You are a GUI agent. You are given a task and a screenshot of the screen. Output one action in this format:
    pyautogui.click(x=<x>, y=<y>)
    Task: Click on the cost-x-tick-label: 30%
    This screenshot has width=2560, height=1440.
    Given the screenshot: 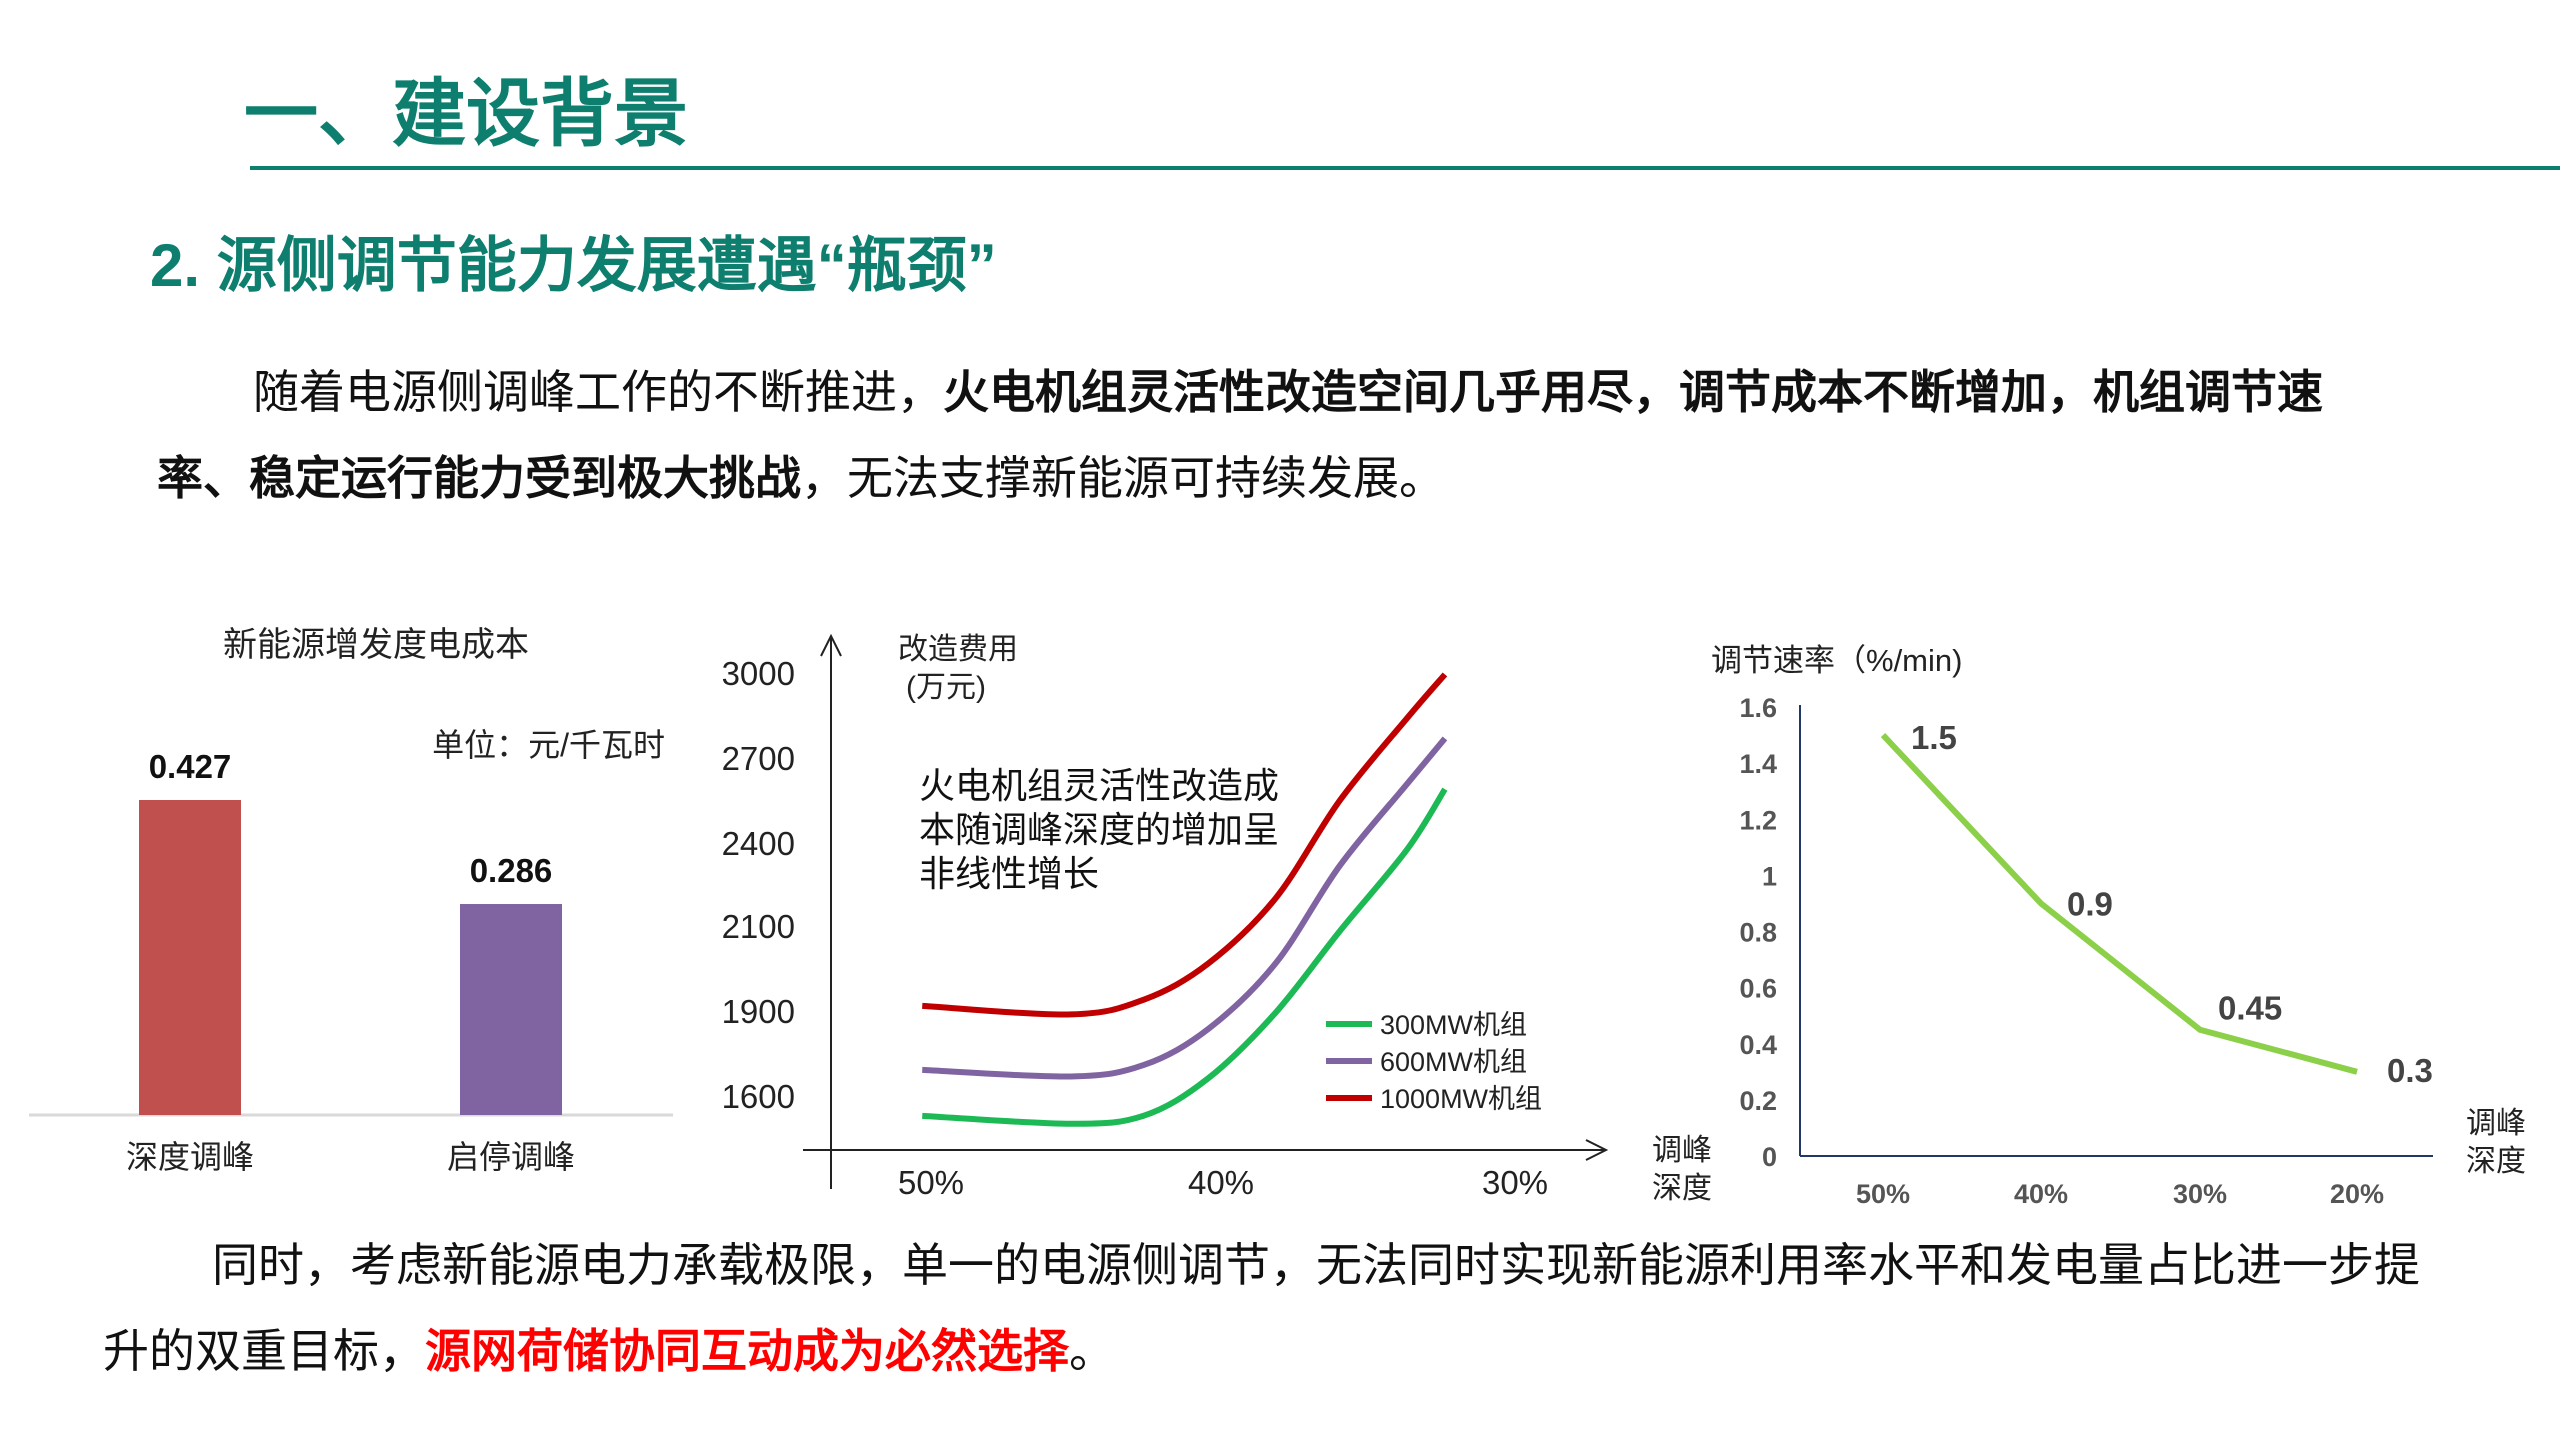 What is the action you would take?
    pyautogui.click(x=1515, y=1182)
    